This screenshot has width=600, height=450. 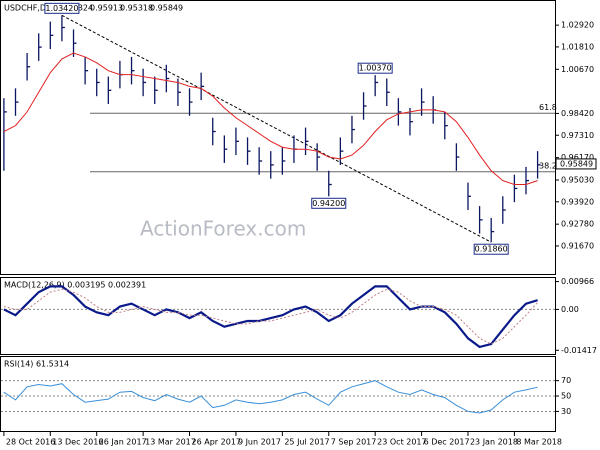 I want to click on y-tick-label: 30, so click(x=566, y=411).